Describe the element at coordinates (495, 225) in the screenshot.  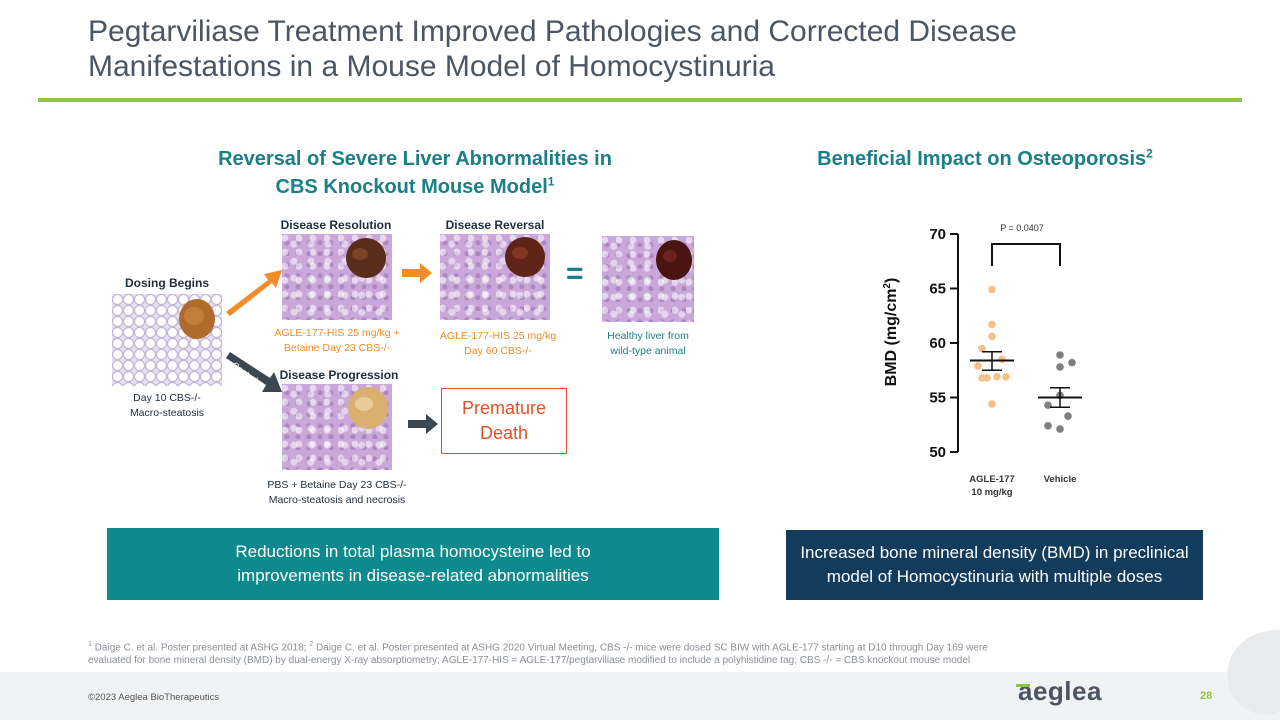
I see `reversal-title: Disease Reversal` at that location.